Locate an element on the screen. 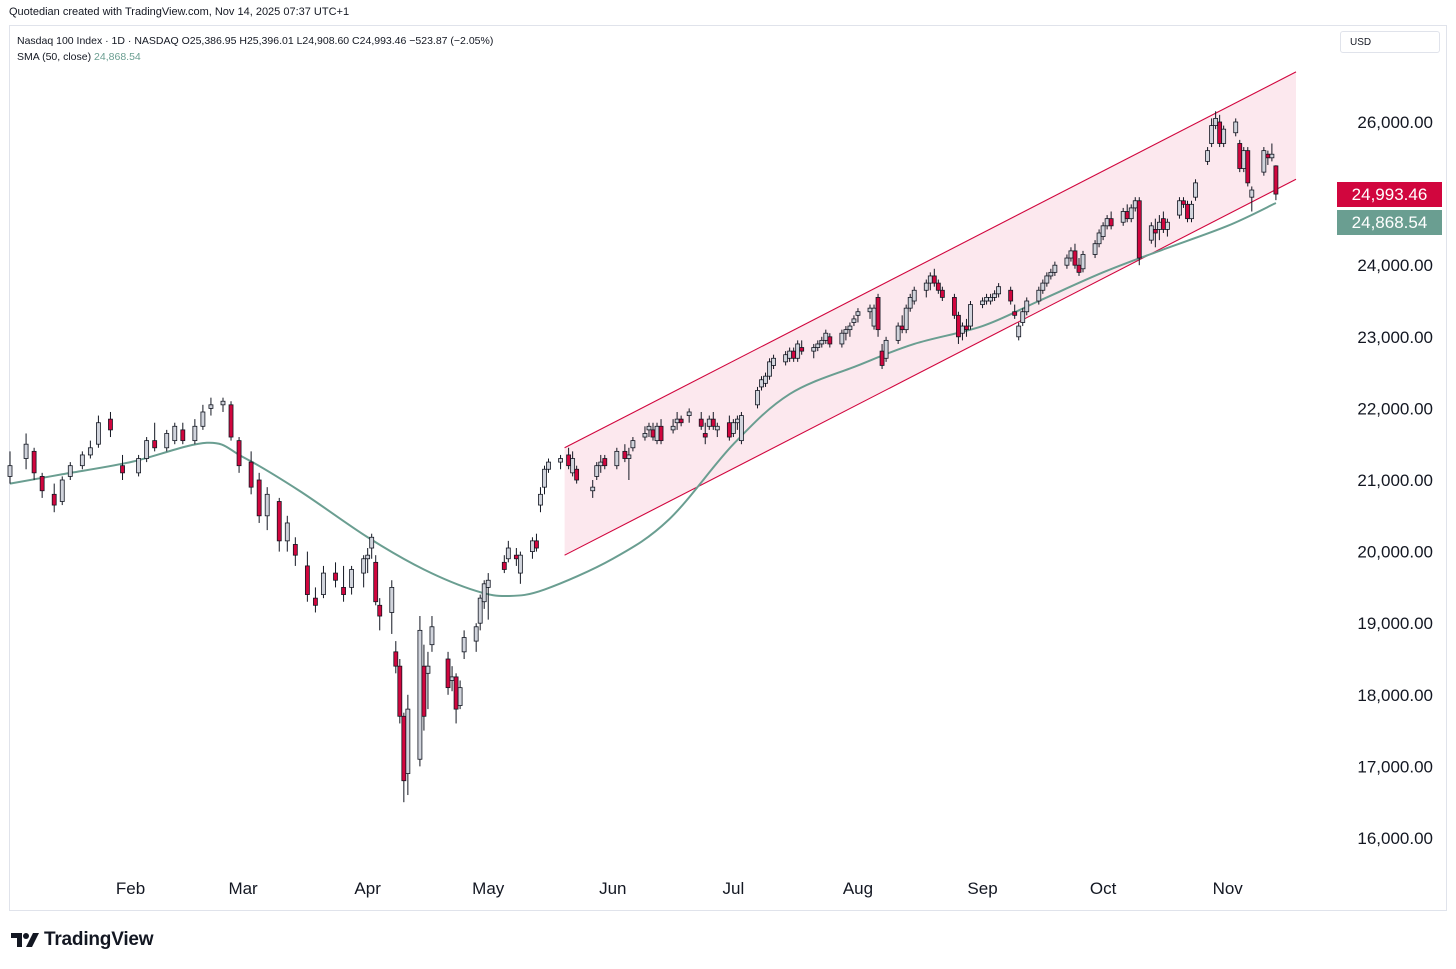 The image size is (1456, 969). sma-price-tag: 24,868.54 is located at coordinates (1389, 222).